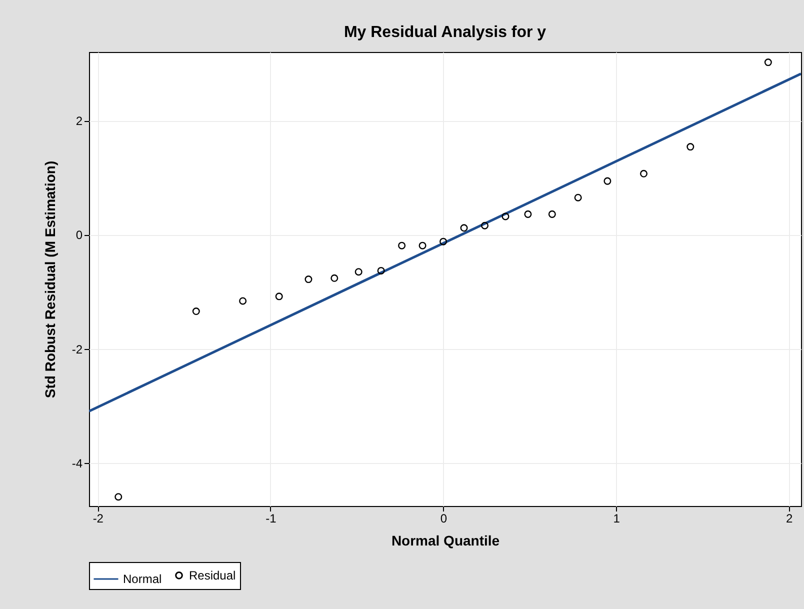 This screenshot has width=804, height=609. Describe the element at coordinates (77, 463) in the screenshot. I see `y-tick-label: -4` at that location.